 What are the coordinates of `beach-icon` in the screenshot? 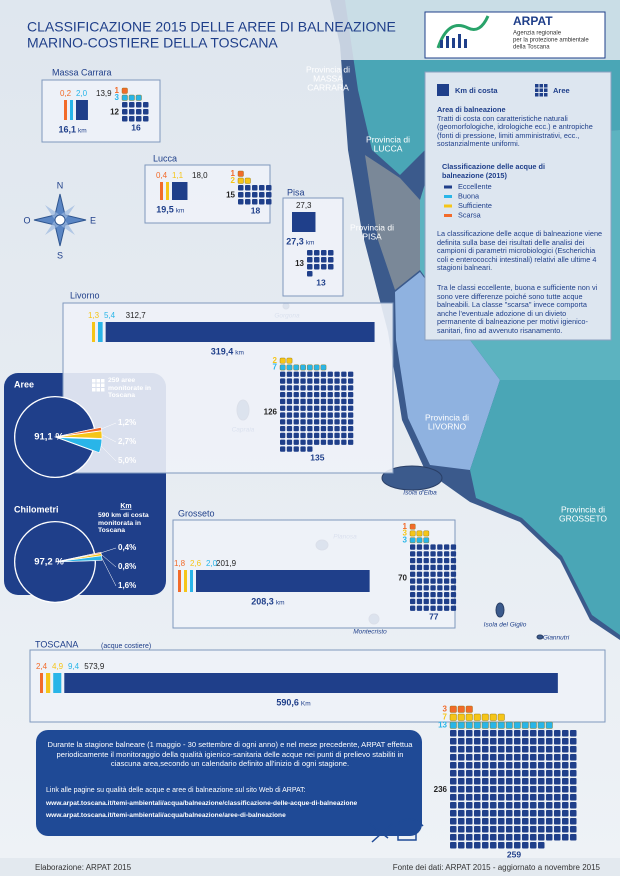 It's located at (396, 830).